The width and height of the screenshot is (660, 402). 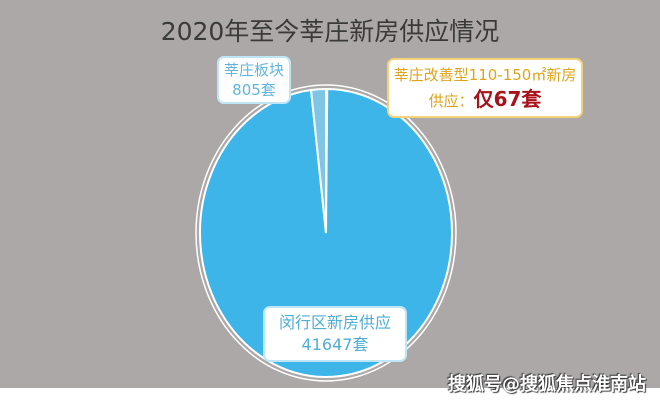 What do you see at coordinates (253, 70) in the screenshot?
I see `slice-label: 莘庄板块` at bounding box center [253, 70].